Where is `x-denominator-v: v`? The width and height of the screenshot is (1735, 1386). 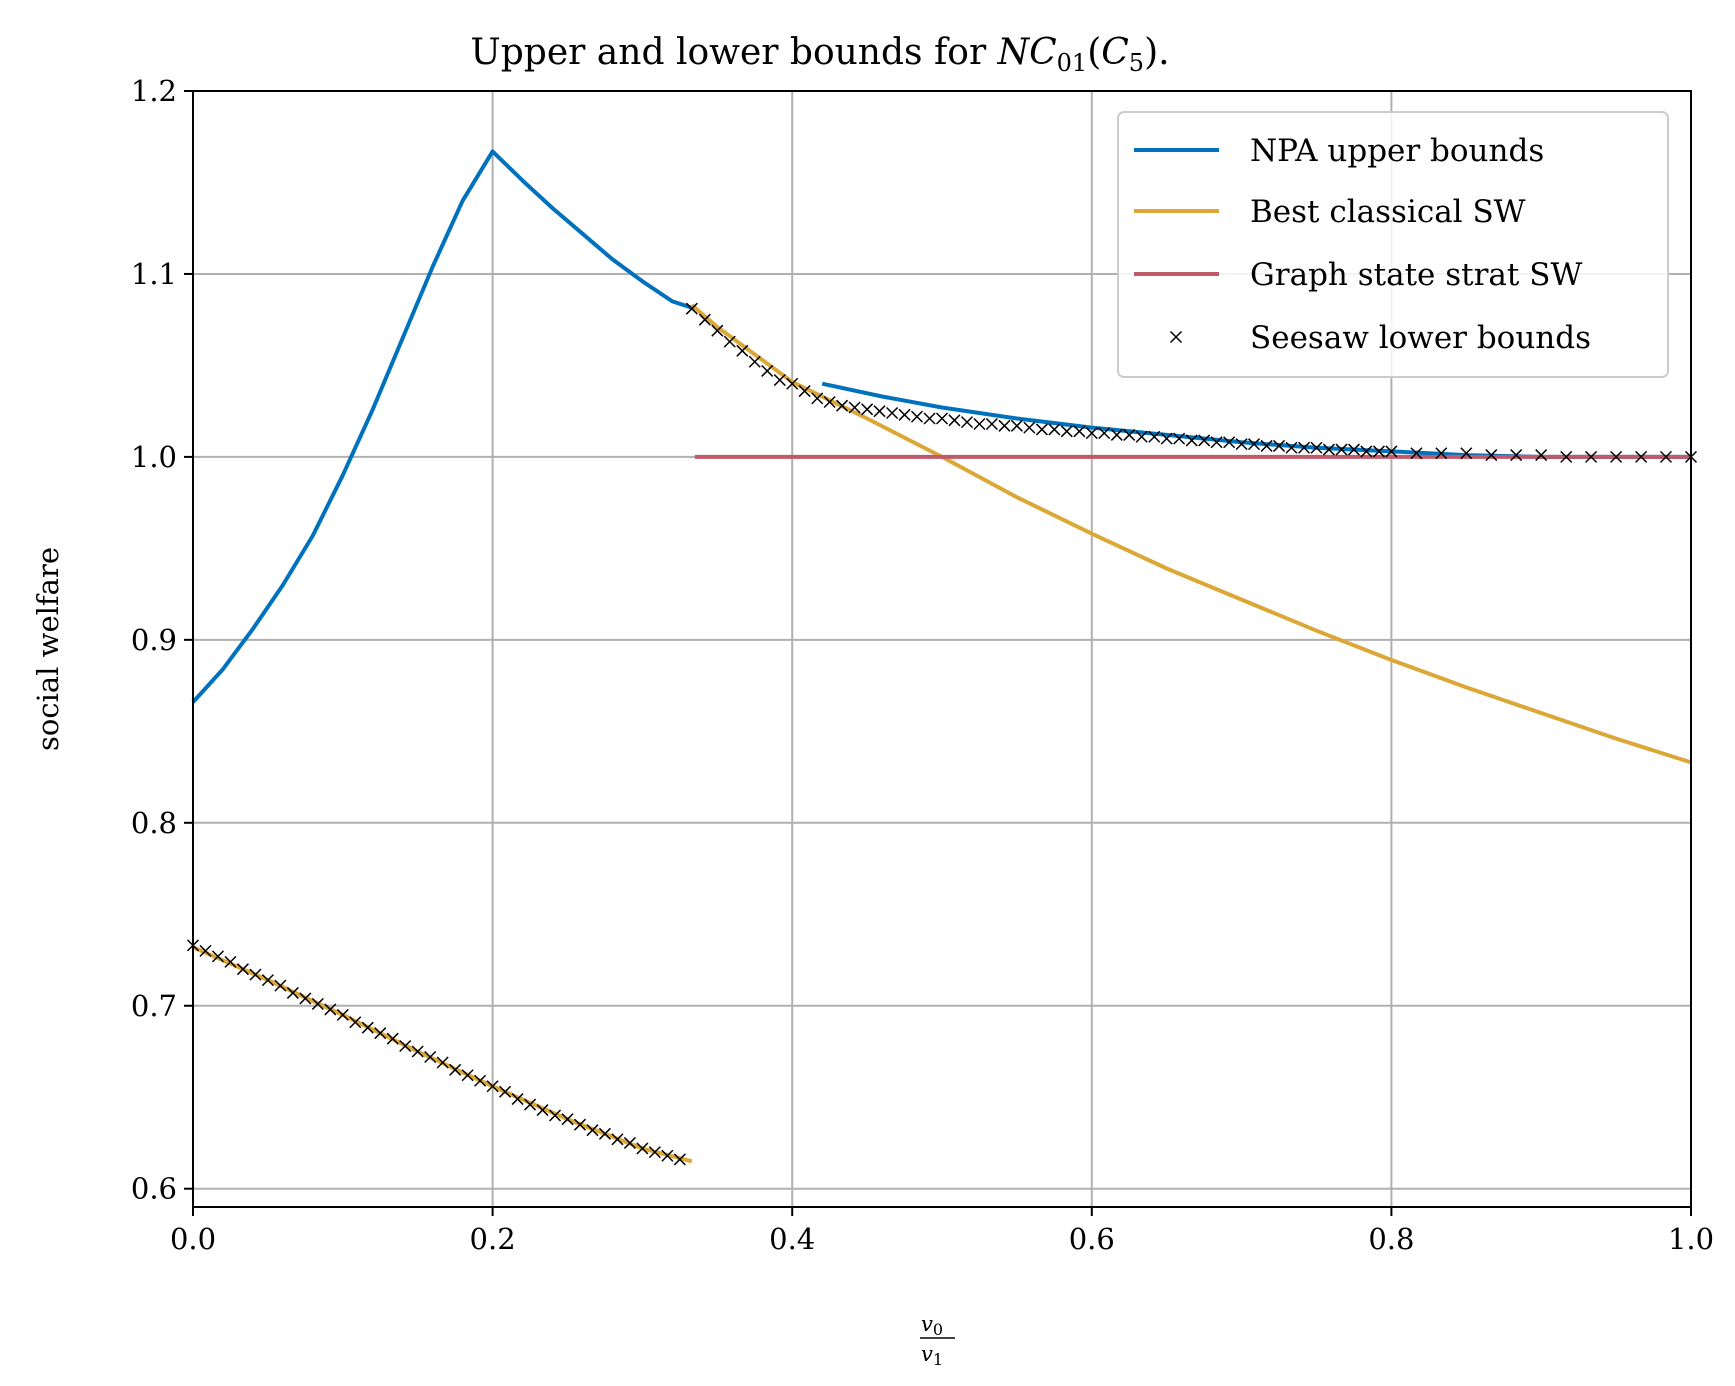 x-denominator-v: v is located at coordinates (927, 1354).